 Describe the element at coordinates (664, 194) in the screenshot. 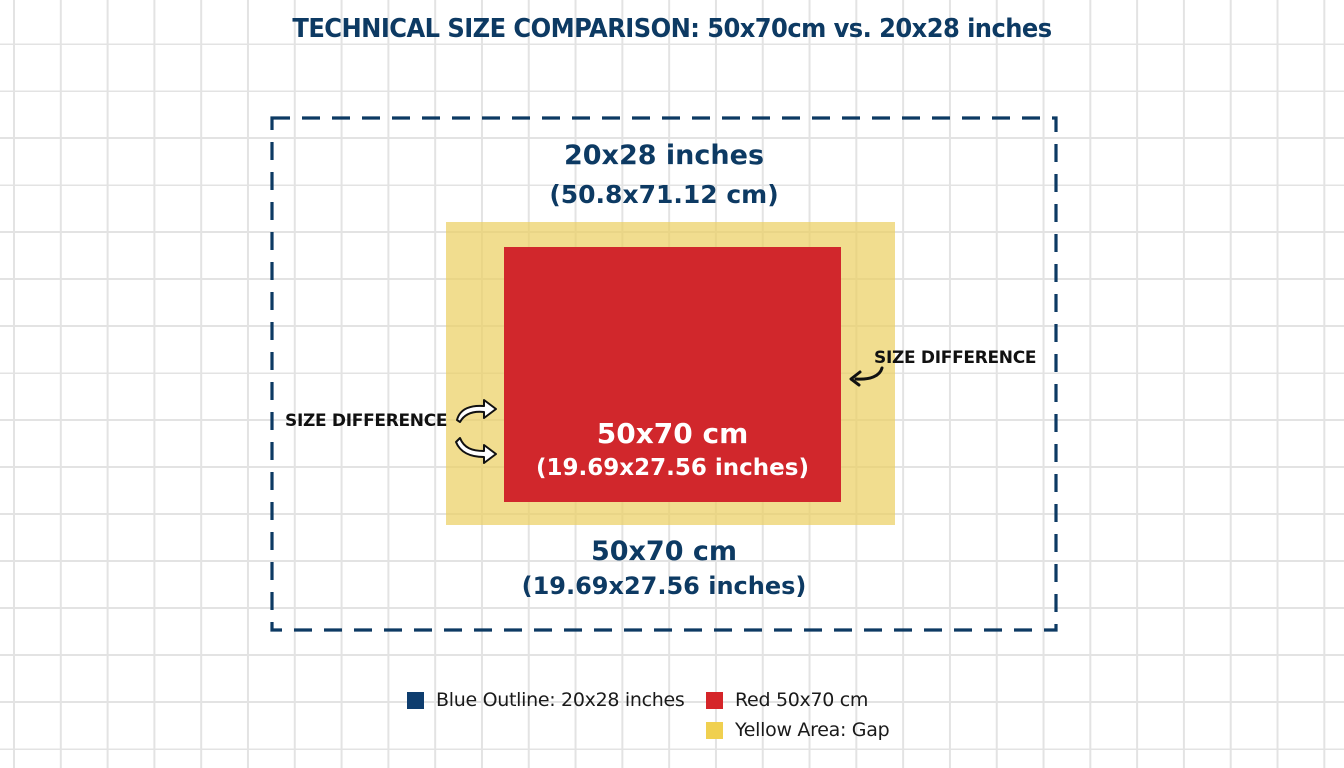

I see `outer-size-metric-label: (50.8x71.12 cm)` at that location.